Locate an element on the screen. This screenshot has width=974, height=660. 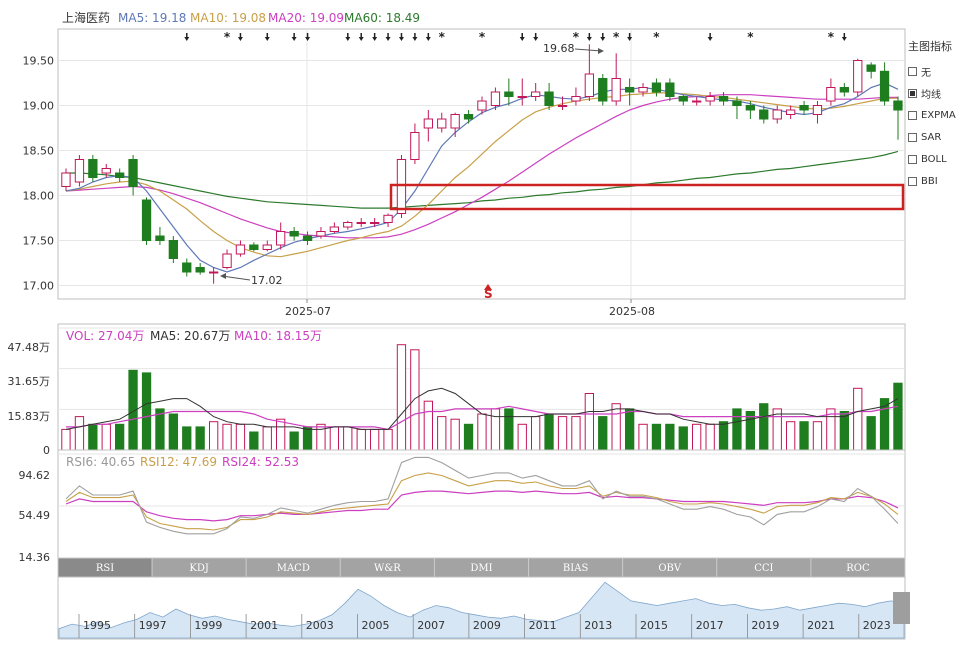
indicator-option-2: EXPMA is located at coordinates (940, 115).